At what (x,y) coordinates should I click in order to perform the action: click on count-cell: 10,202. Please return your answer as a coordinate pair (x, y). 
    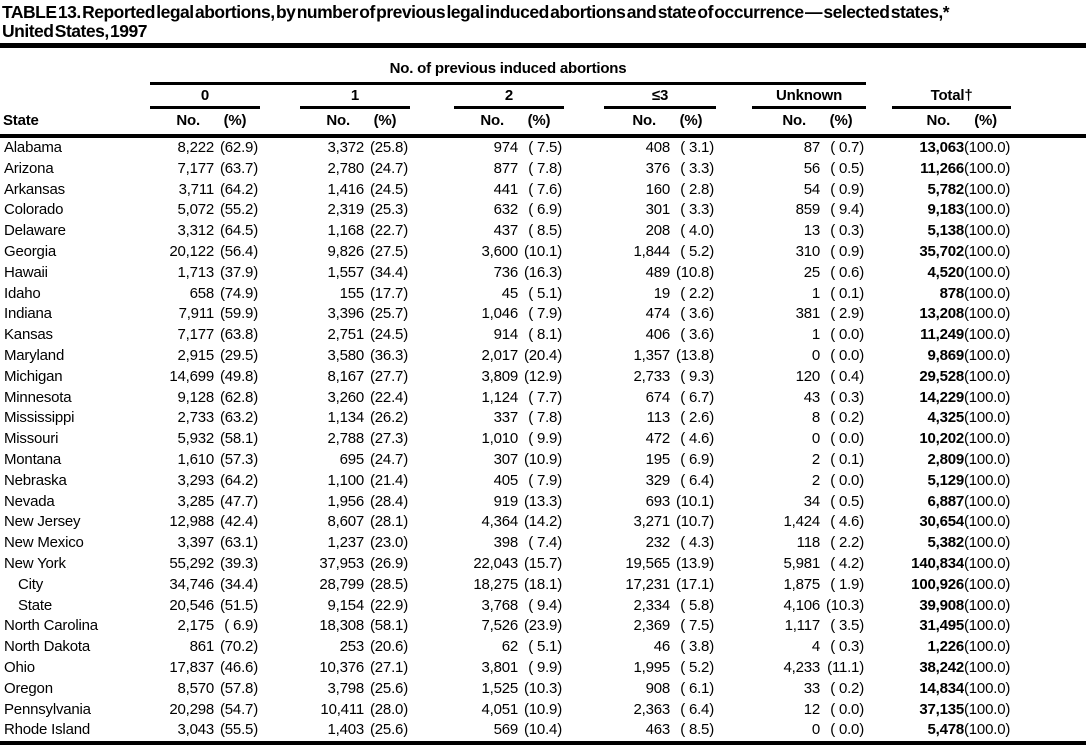
    Looking at the image, I should click on (941, 439).